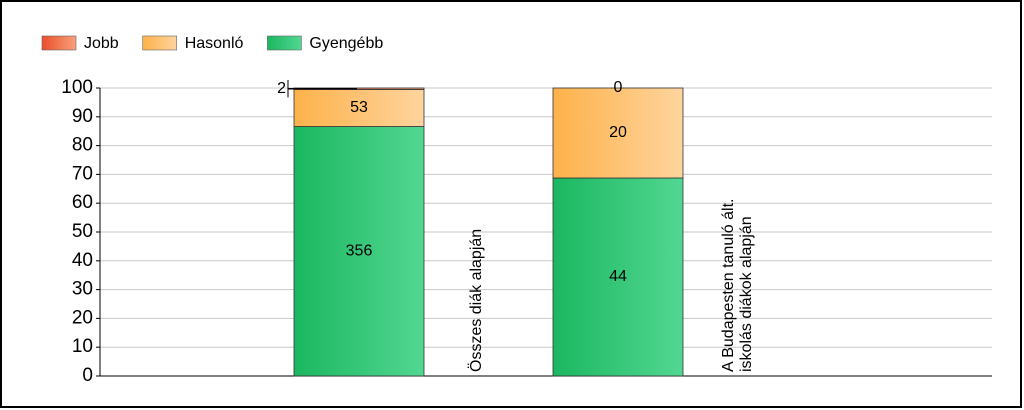 The width and height of the screenshot is (1024, 410). Describe the element at coordinates (77, 87) in the screenshot. I see `y-tick-label: 100` at that location.